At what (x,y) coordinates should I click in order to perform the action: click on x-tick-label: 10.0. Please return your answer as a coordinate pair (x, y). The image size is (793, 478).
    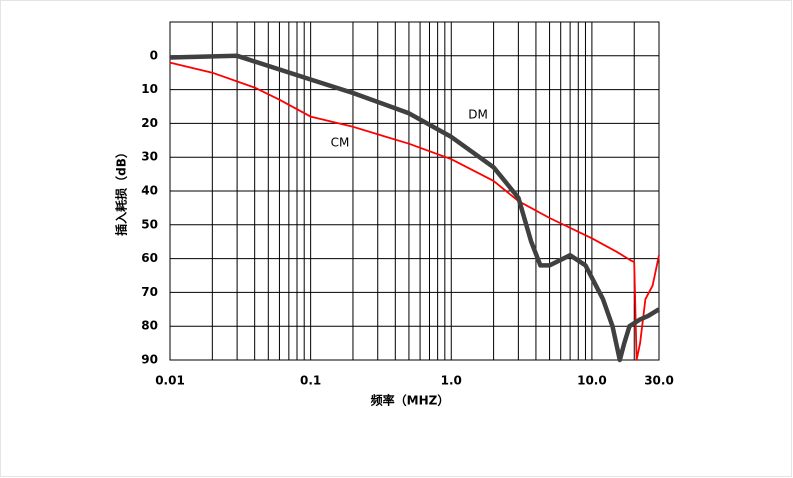
    Looking at the image, I should click on (592, 381).